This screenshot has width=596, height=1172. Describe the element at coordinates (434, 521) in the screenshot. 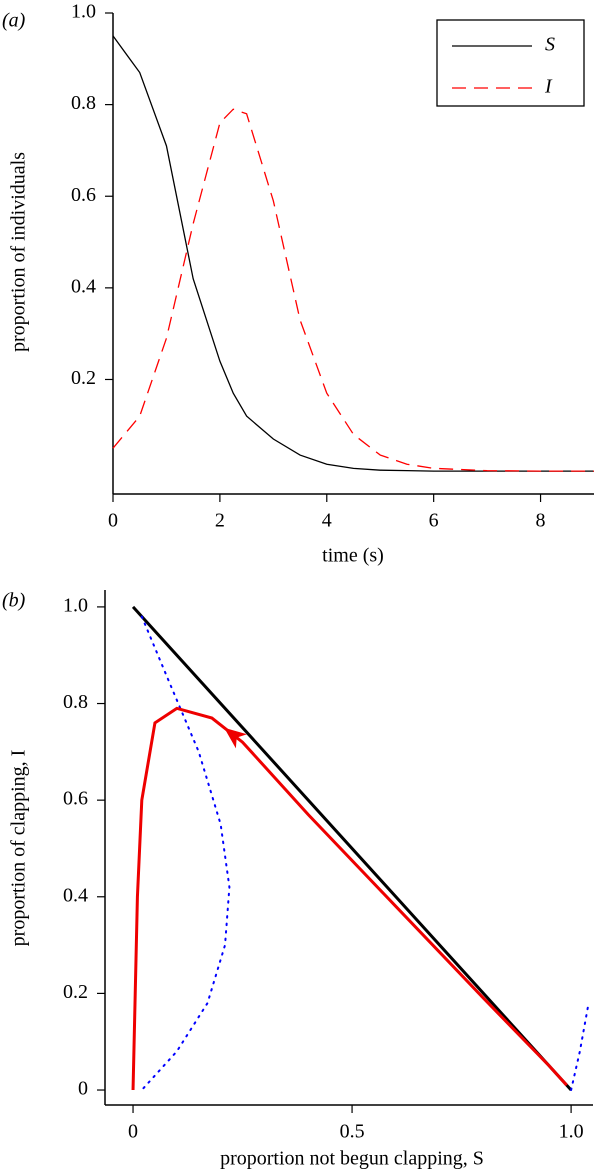

I see `x-tick-label: 6` at that location.